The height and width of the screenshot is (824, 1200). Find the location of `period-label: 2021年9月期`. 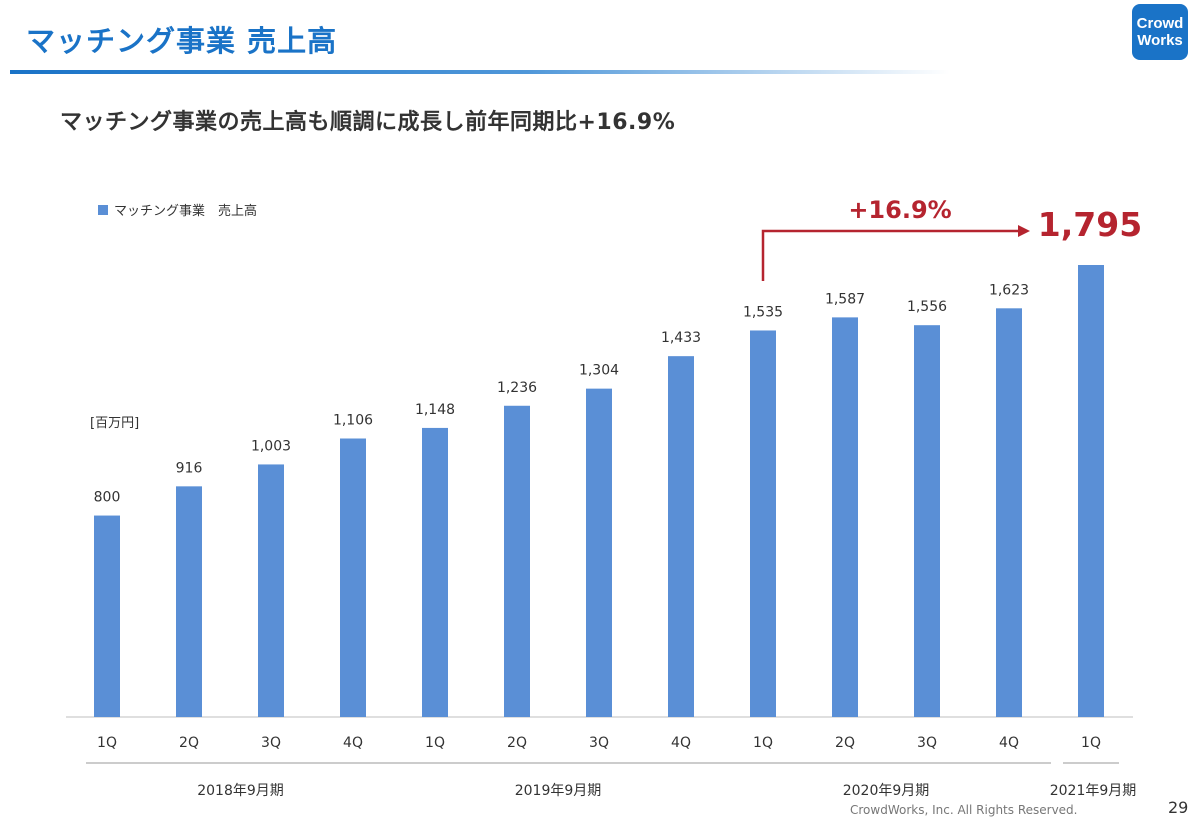

period-label: 2021年9月期 is located at coordinates (1093, 791).